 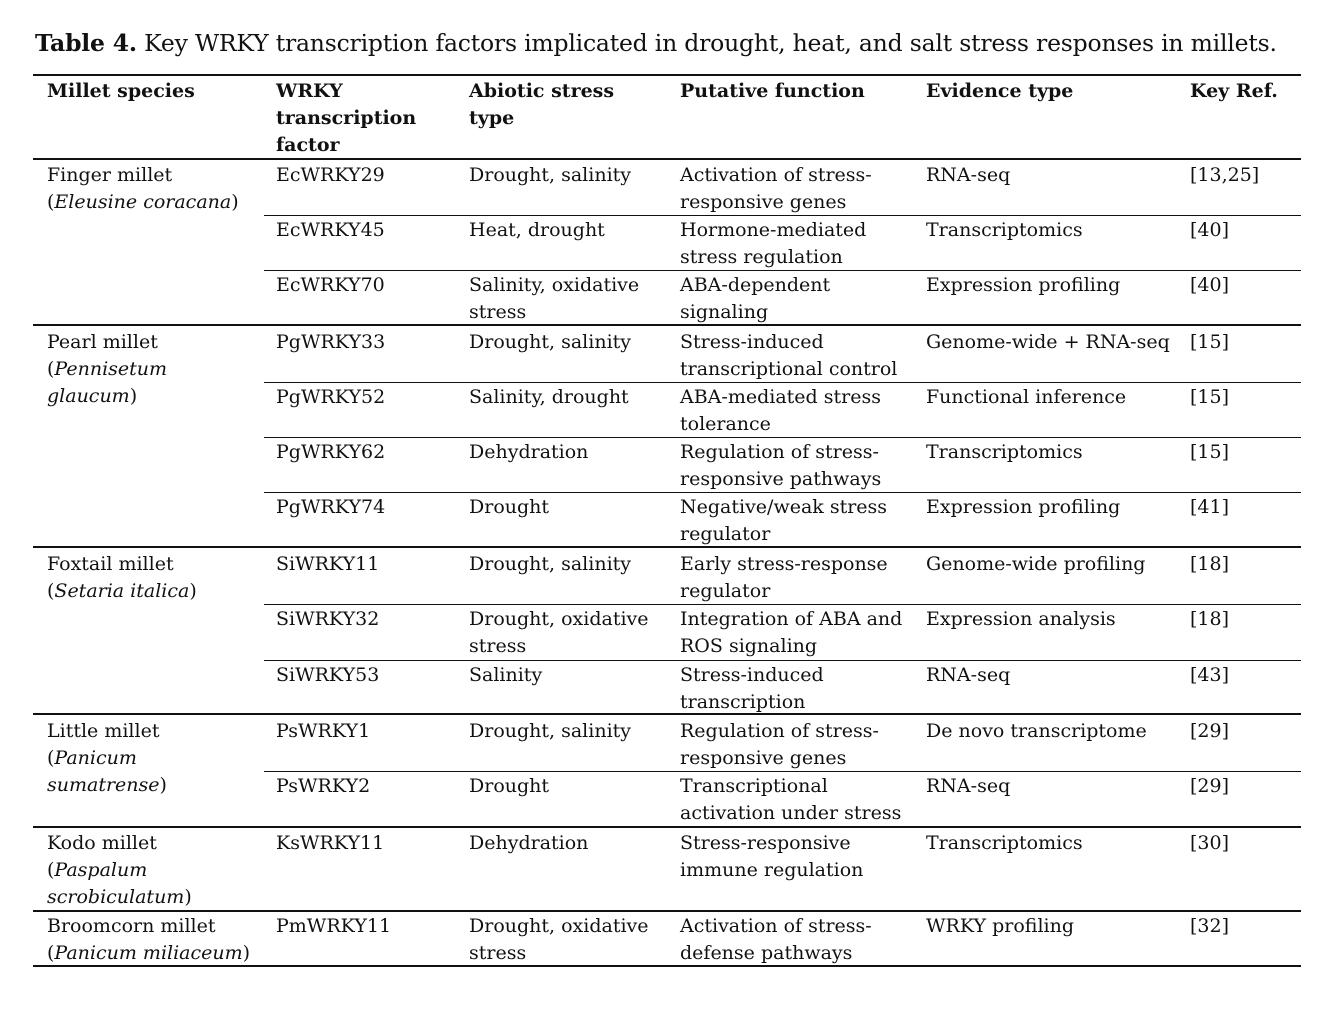 What do you see at coordinates (765, 843) in the screenshot?
I see `cell-putative-function: Stress-responsive` at bounding box center [765, 843].